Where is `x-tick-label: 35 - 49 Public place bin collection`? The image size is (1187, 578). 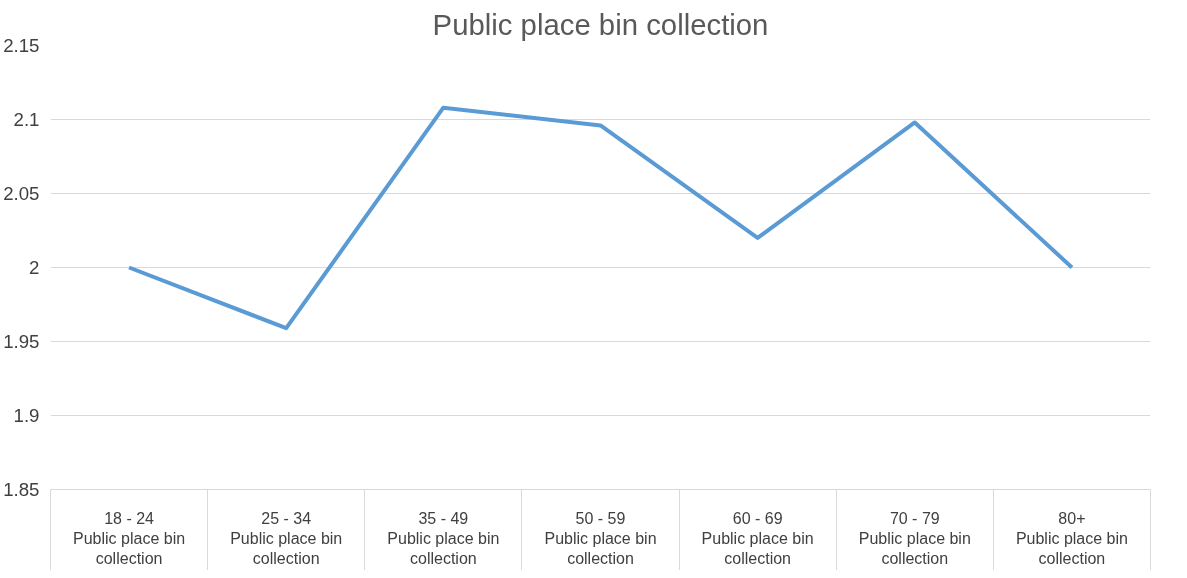 x-tick-label: 35 - 49 Public place bin collection is located at coordinates (443, 538).